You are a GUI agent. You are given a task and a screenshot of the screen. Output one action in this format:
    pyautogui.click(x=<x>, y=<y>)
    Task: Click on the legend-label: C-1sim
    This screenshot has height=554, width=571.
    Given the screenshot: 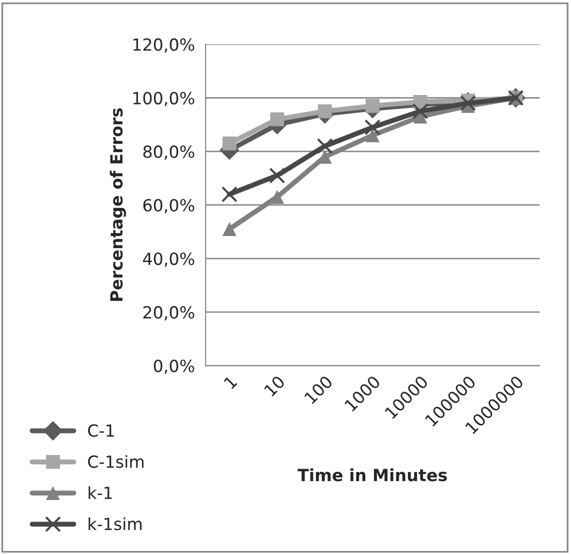 What is the action you would take?
    pyautogui.click(x=116, y=461)
    